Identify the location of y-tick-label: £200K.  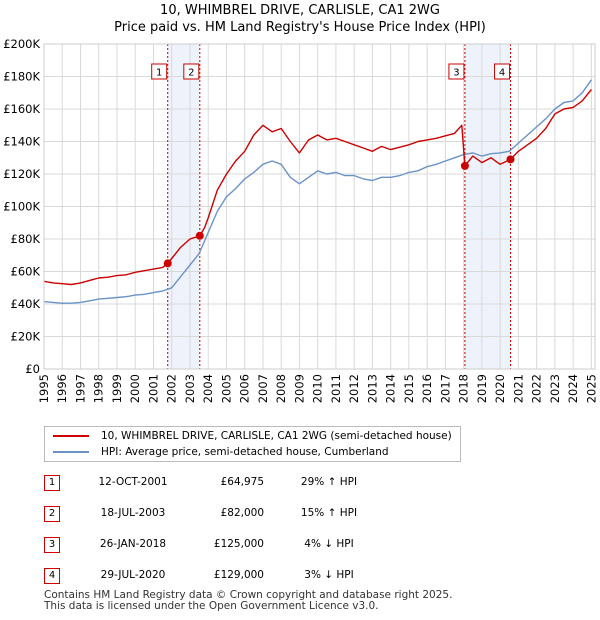
(21, 44).